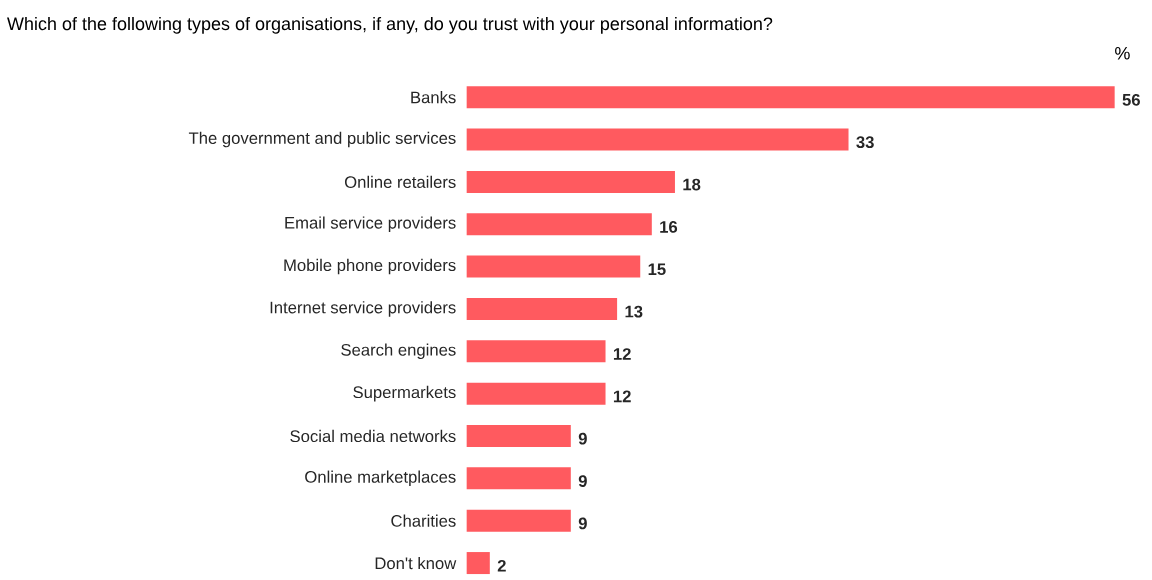  What do you see at coordinates (404, 393) in the screenshot?
I see `y-tick-label: Supermarkets` at bounding box center [404, 393].